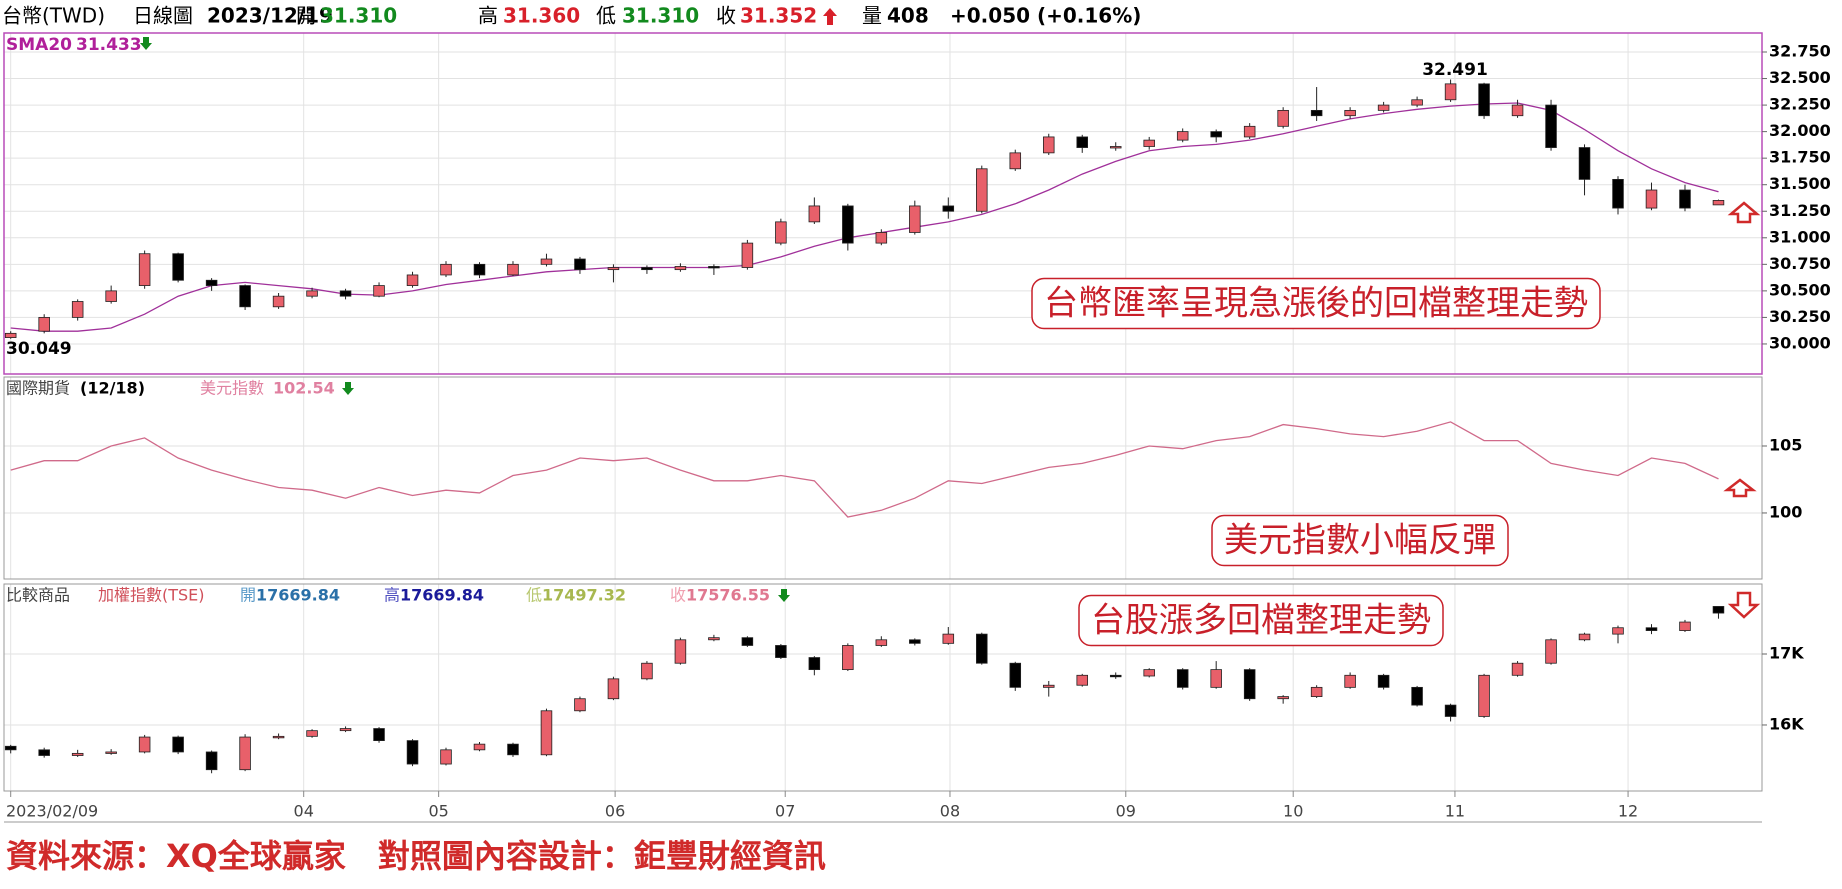 The width and height of the screenshot is (1842, 889). Describe the element at coordinates (534, 595) in the screenshot. I see `low-label: 低` at that location.